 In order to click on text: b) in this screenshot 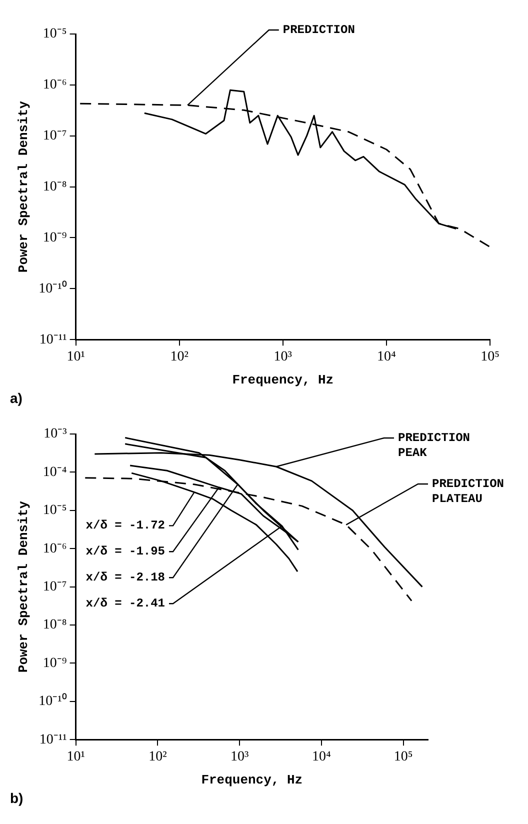, I will do `click(17, 798)`.